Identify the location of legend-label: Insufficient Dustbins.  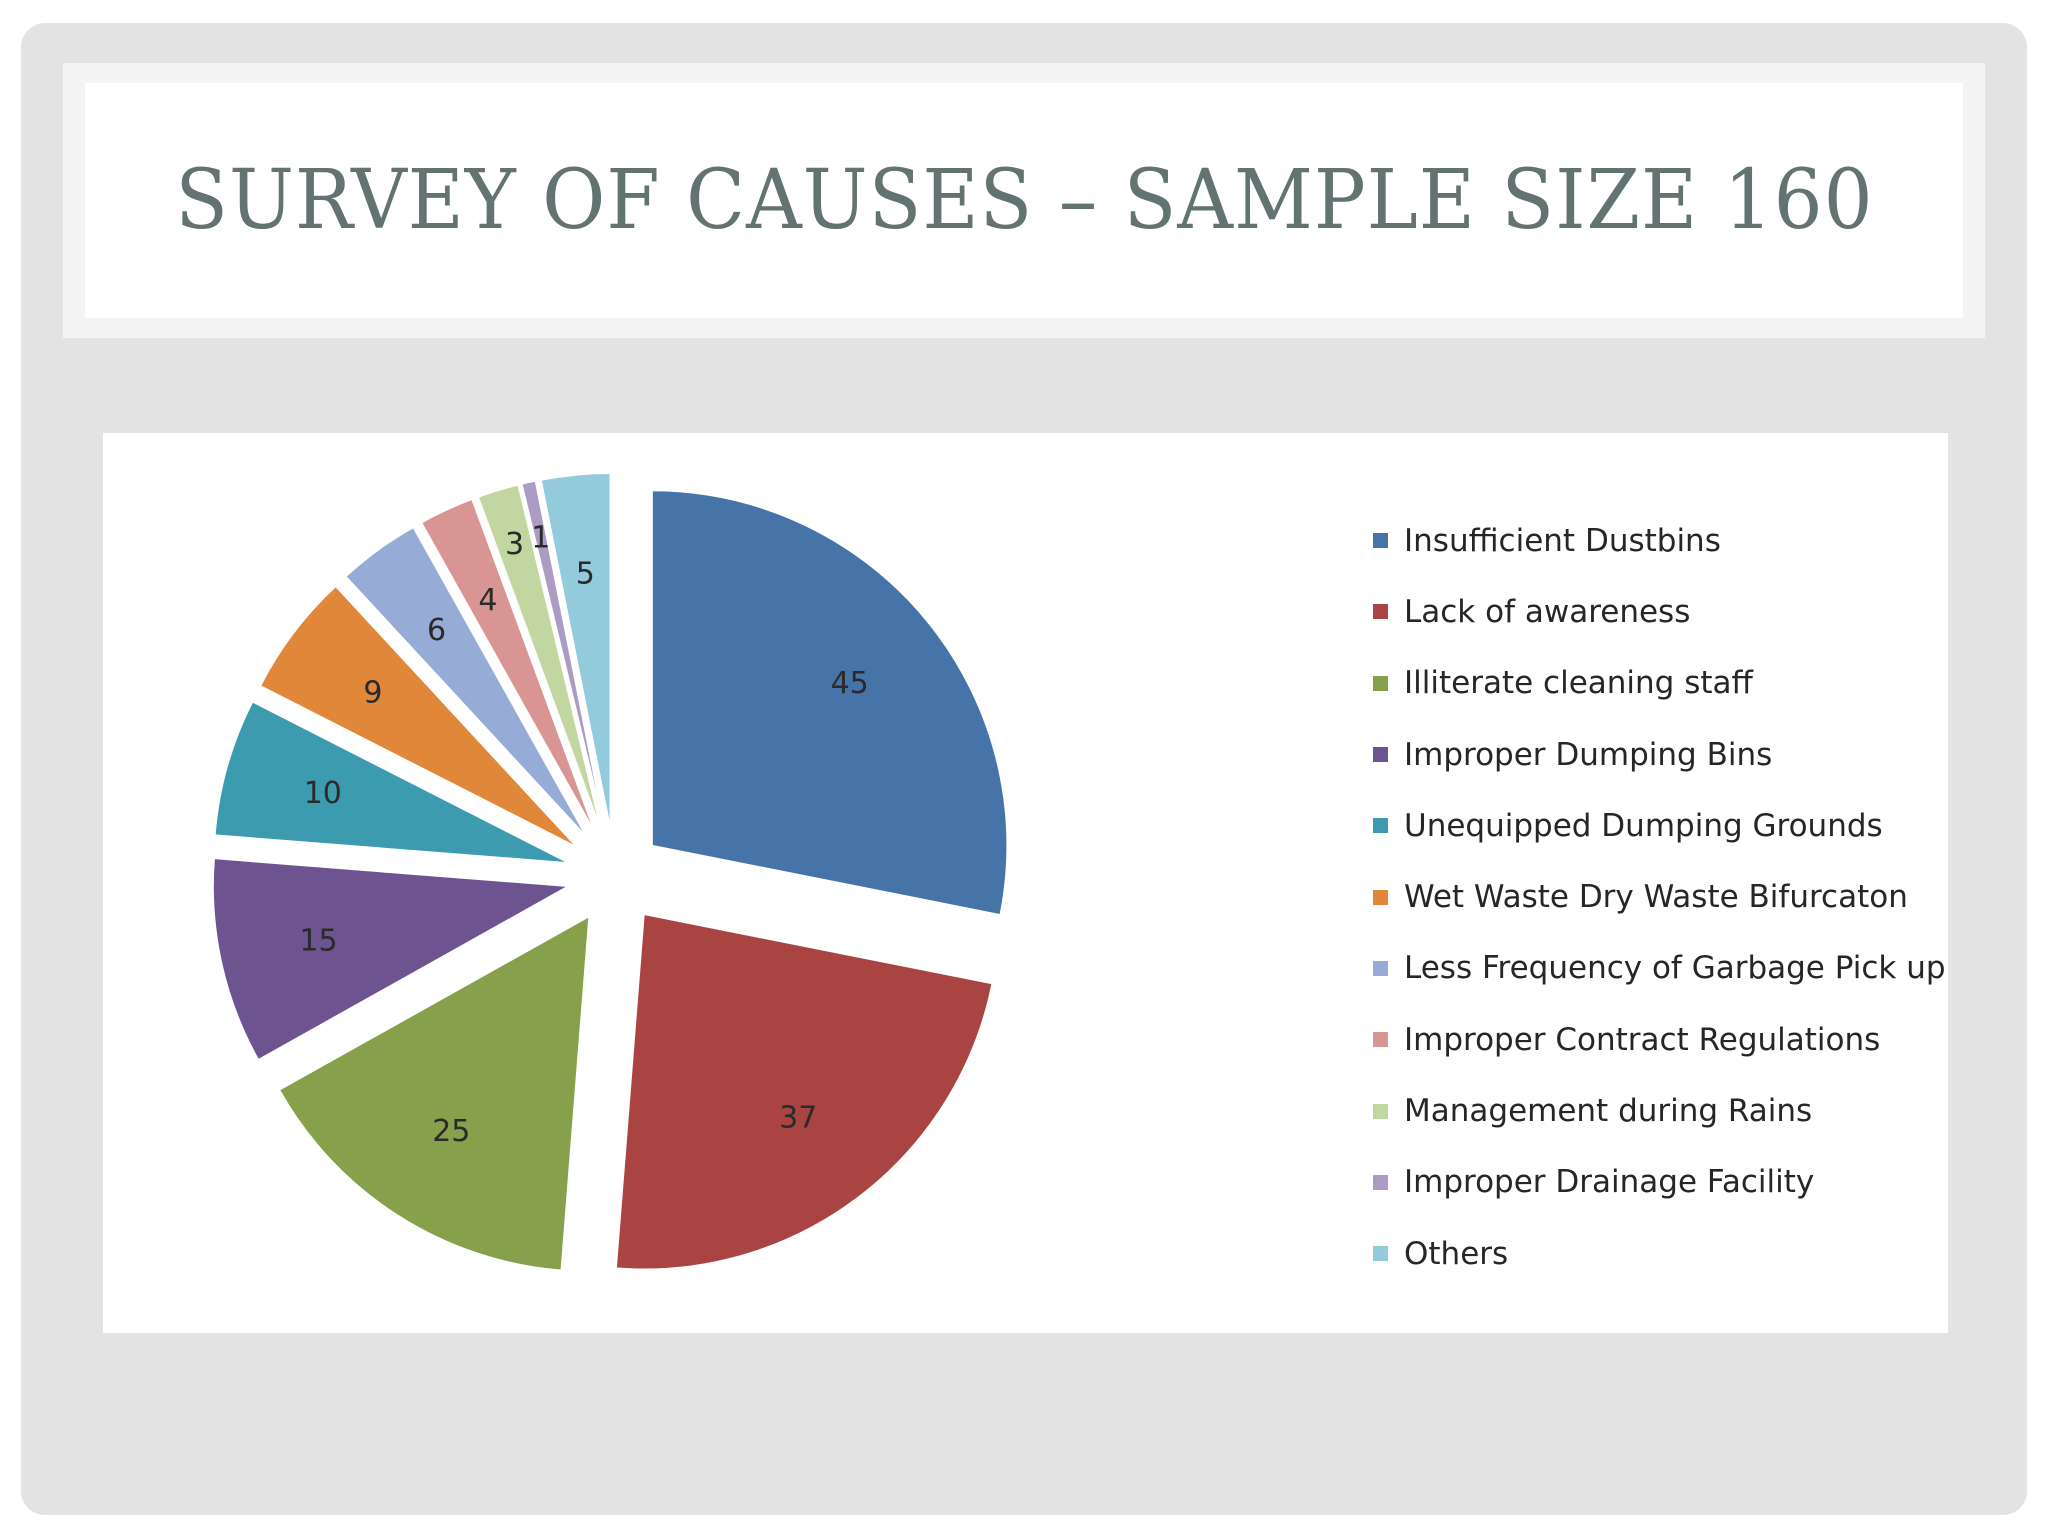
(1562, 540).